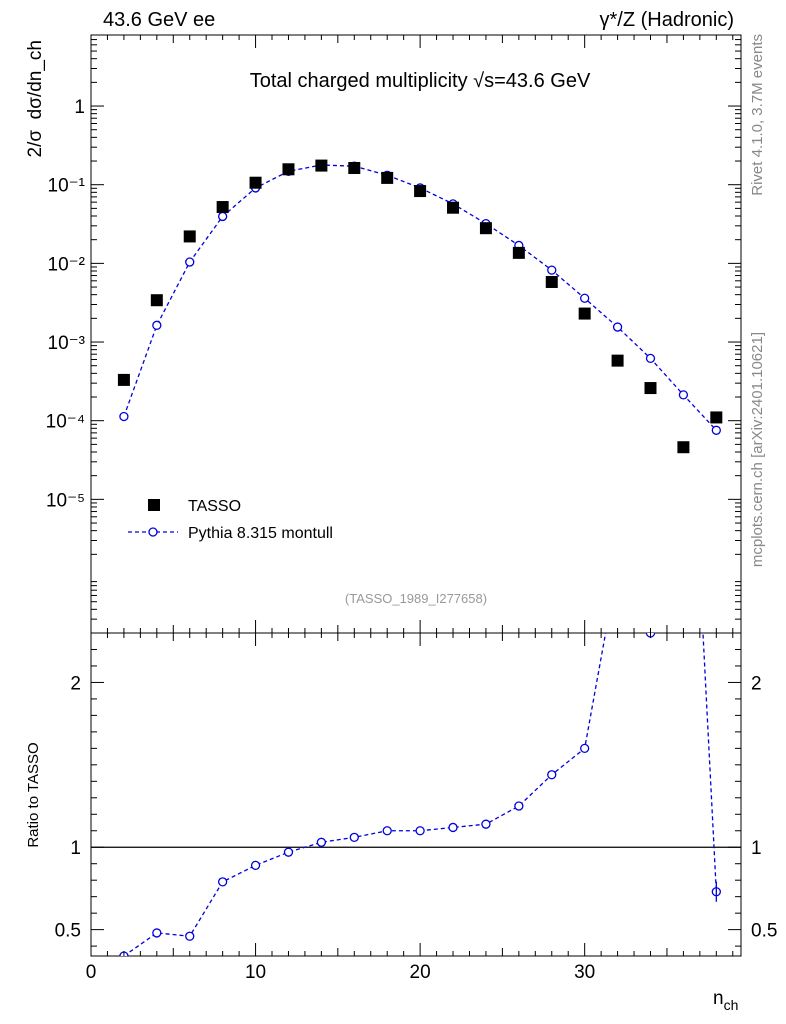 Image resolution: width=786 pixels, height=1024 pixels. What do you see at coordinates (79, 107) in the screenshot?
I see `main-ytick-label: 1` at bounding box center [79, 107].